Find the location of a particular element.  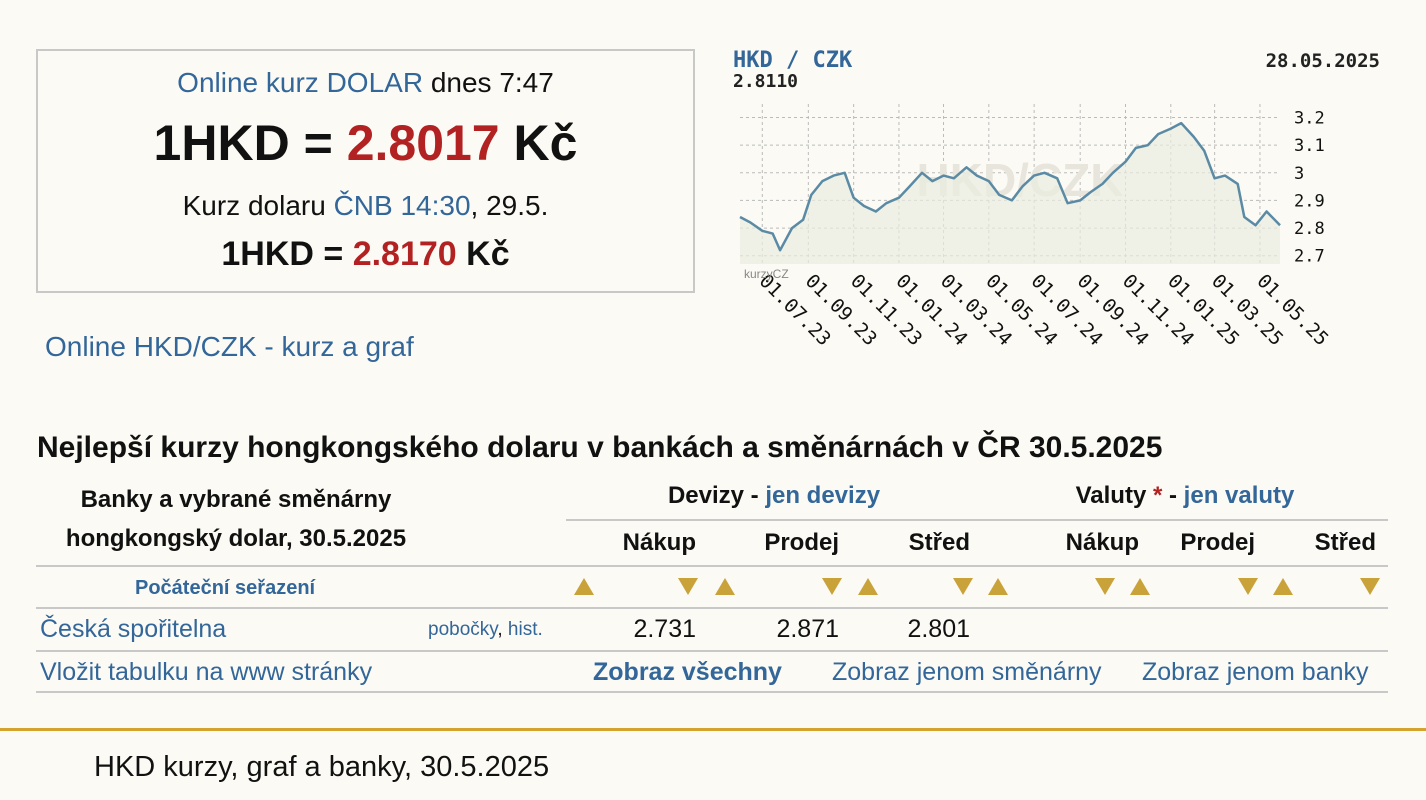

show-banks-link: Zobraz jenom banky is located at coordinates (1255, 672).